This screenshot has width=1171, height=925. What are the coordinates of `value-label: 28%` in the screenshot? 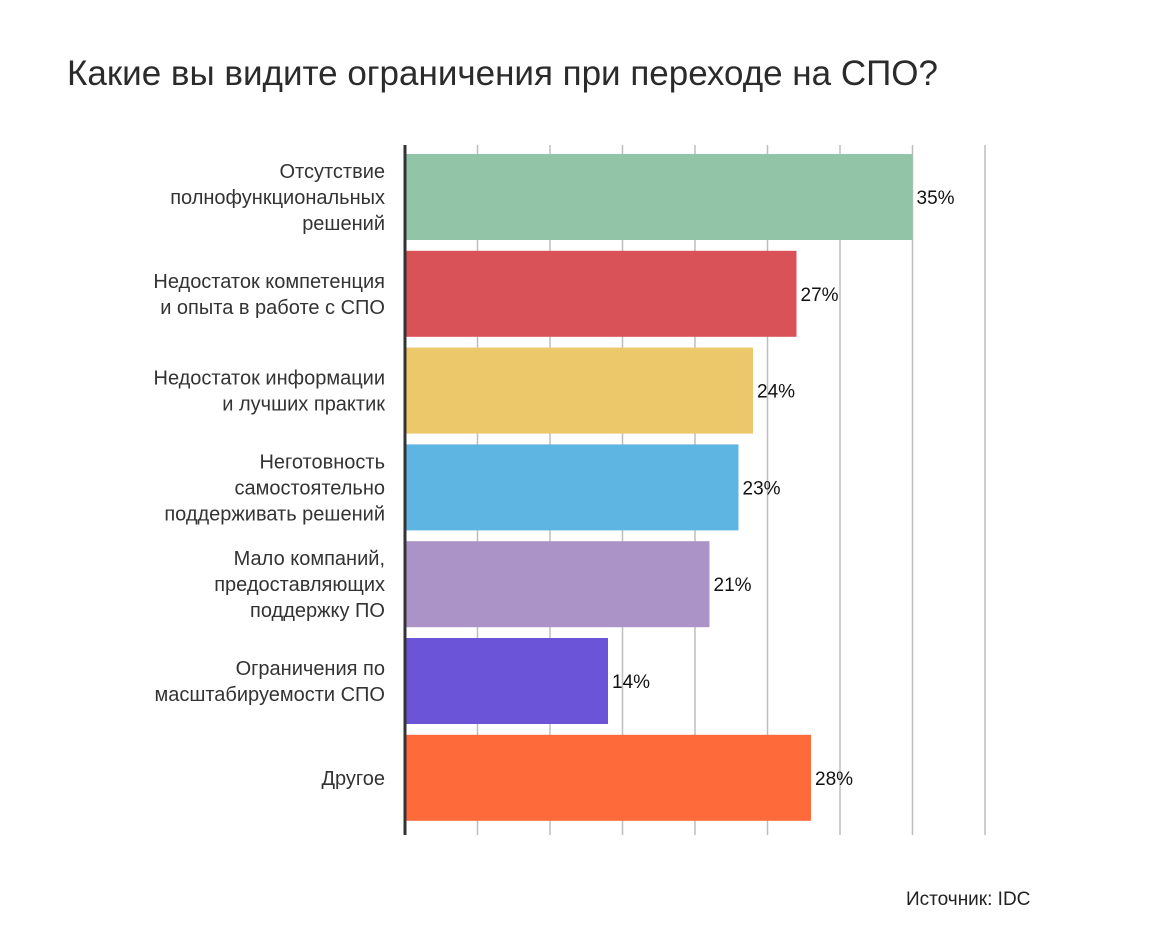 It's located at (834, 779).